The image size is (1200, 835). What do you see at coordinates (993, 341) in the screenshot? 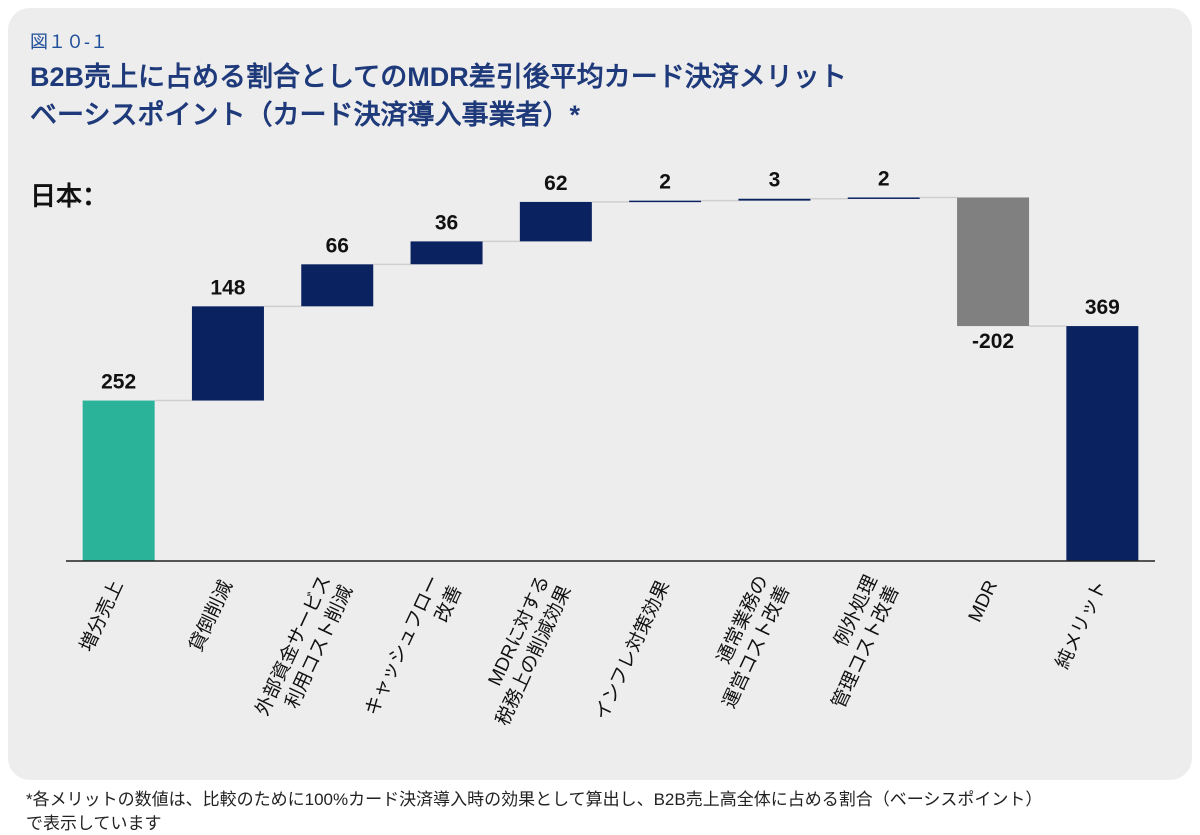
I see `value-label: -202` at bounding box center [993, 341].